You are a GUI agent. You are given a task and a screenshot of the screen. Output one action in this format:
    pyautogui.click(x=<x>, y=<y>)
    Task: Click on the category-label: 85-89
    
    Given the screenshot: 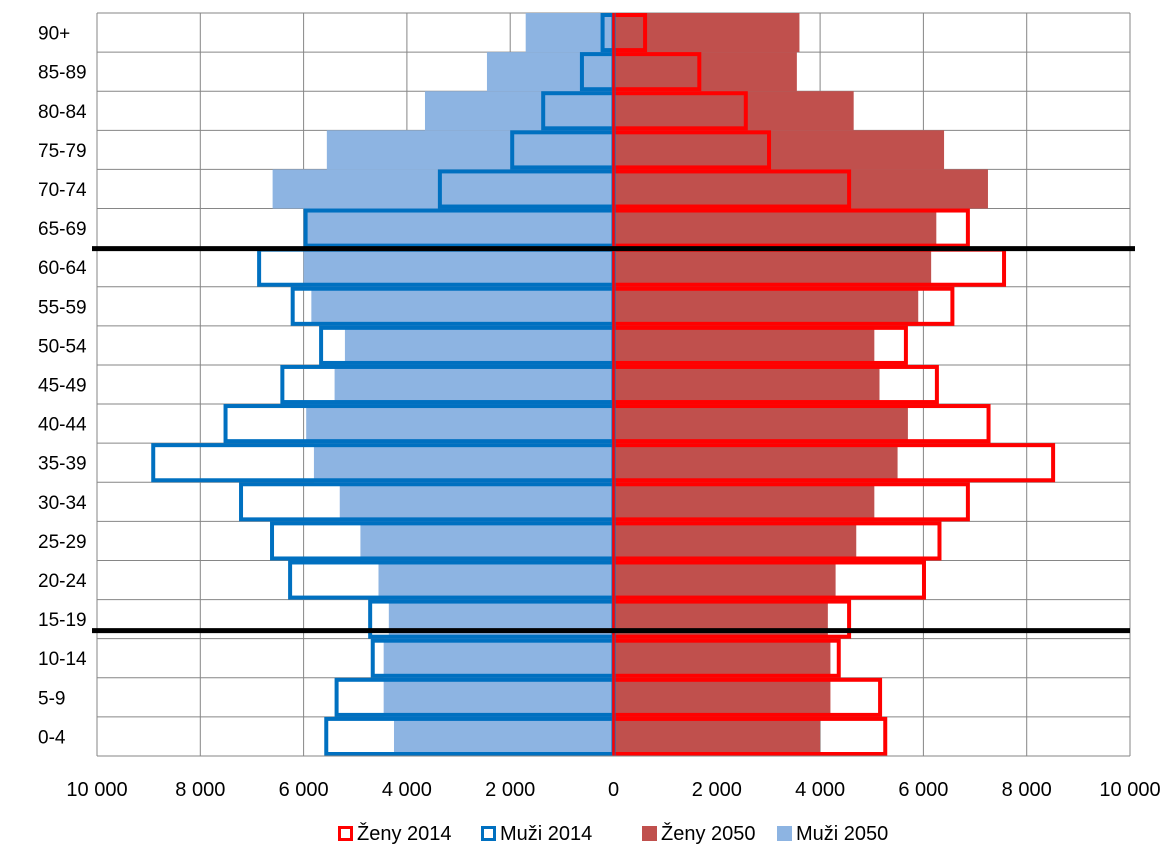 What is the action you would take?
    pyautogui.click(x=62, y=73)
    